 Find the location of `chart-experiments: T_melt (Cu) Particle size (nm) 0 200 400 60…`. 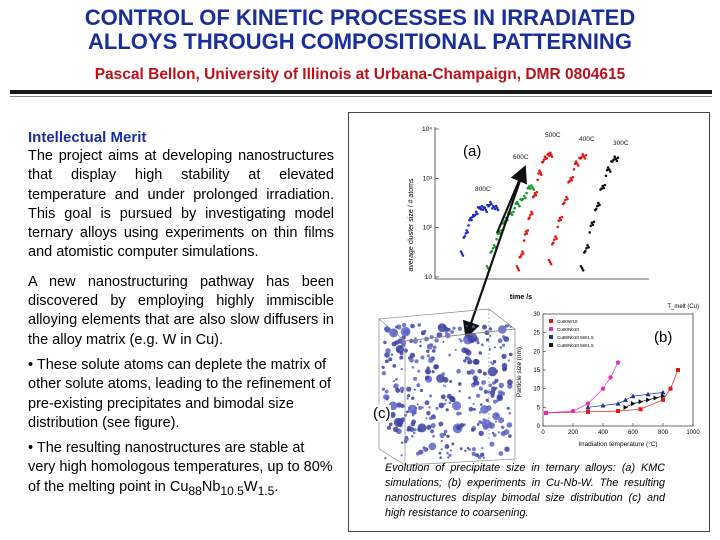

chart-experiments: T_melt (Cu) Particle size (nm) 0 200 400 60… is located at coordinates (608, 376).